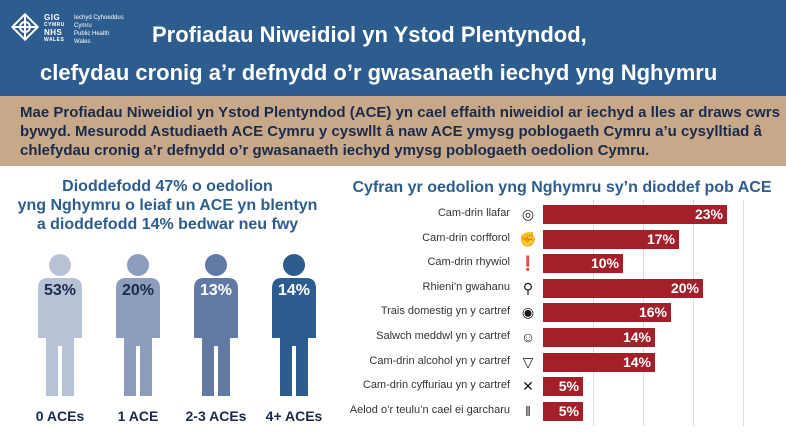 The height and width of the screenshot is (434, 786). What do you see at coordinates (528, 263) in the screenshot?
I see `exclamation-icon: ❗` at bounding box center [528, 263].